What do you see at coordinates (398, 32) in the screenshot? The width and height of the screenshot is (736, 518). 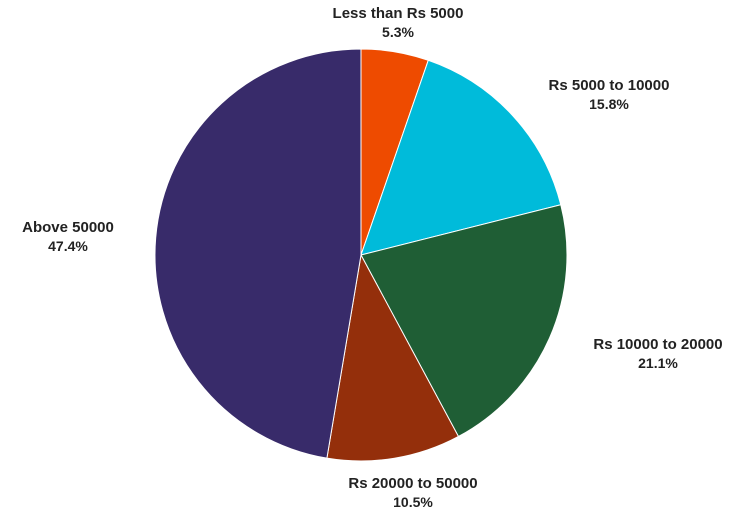 I see `slice-value-label-1: 5.3%` at bounding box center [398, 32].